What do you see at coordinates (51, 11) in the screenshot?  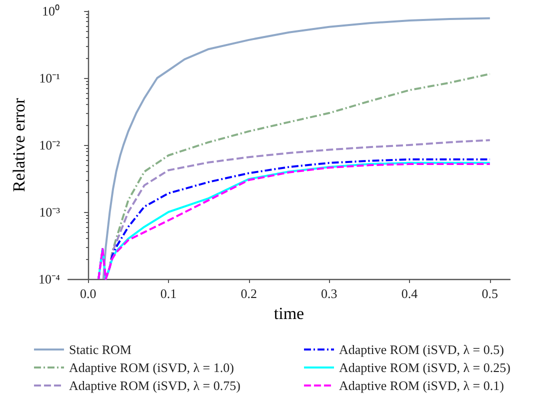 I see `y-tick-label: 10⁰` at bounding box center [51, 11].